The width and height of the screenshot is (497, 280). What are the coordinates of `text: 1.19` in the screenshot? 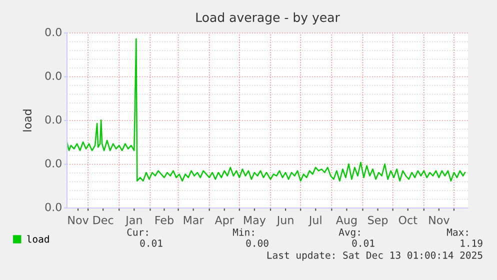 It's located at (471, 243).